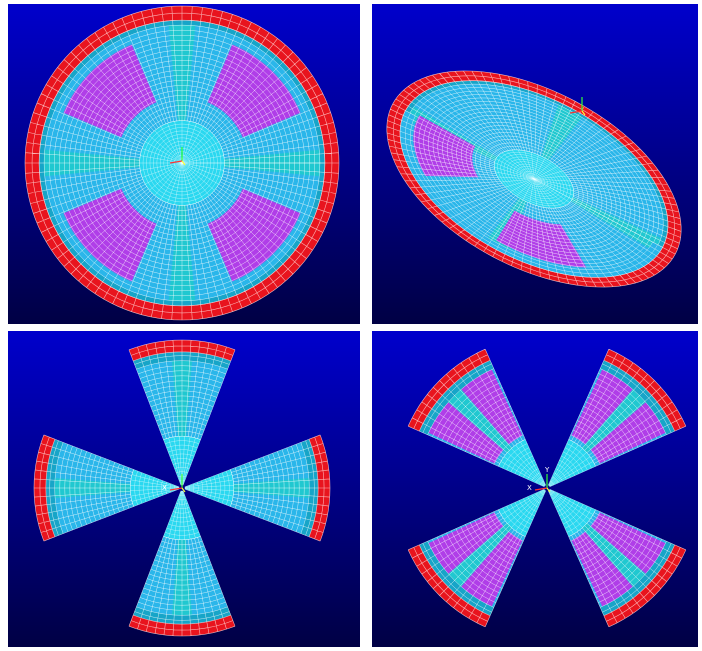 This screenshot has height=651, width=702. Describe the element at coordinates (541, 239) in the screenshot. I see `patch-region` at that location.